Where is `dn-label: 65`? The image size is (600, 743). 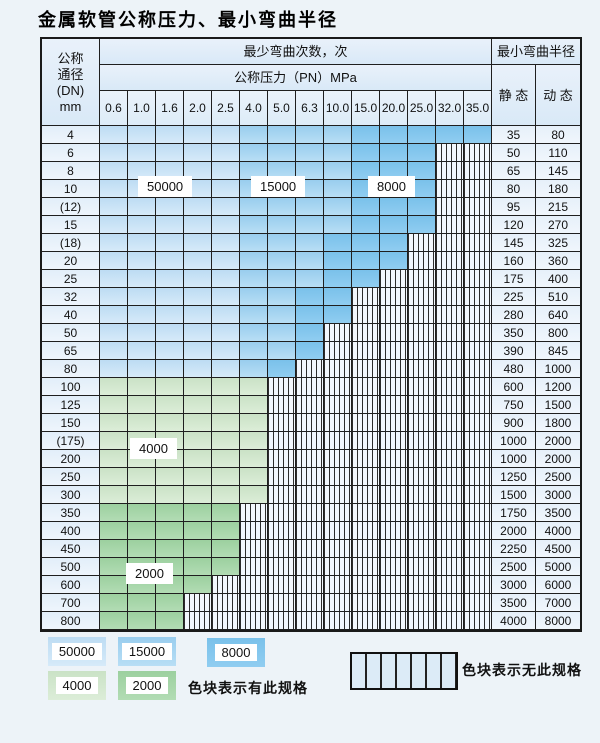
dn-label: 65 is located at coordinates (71, 351).